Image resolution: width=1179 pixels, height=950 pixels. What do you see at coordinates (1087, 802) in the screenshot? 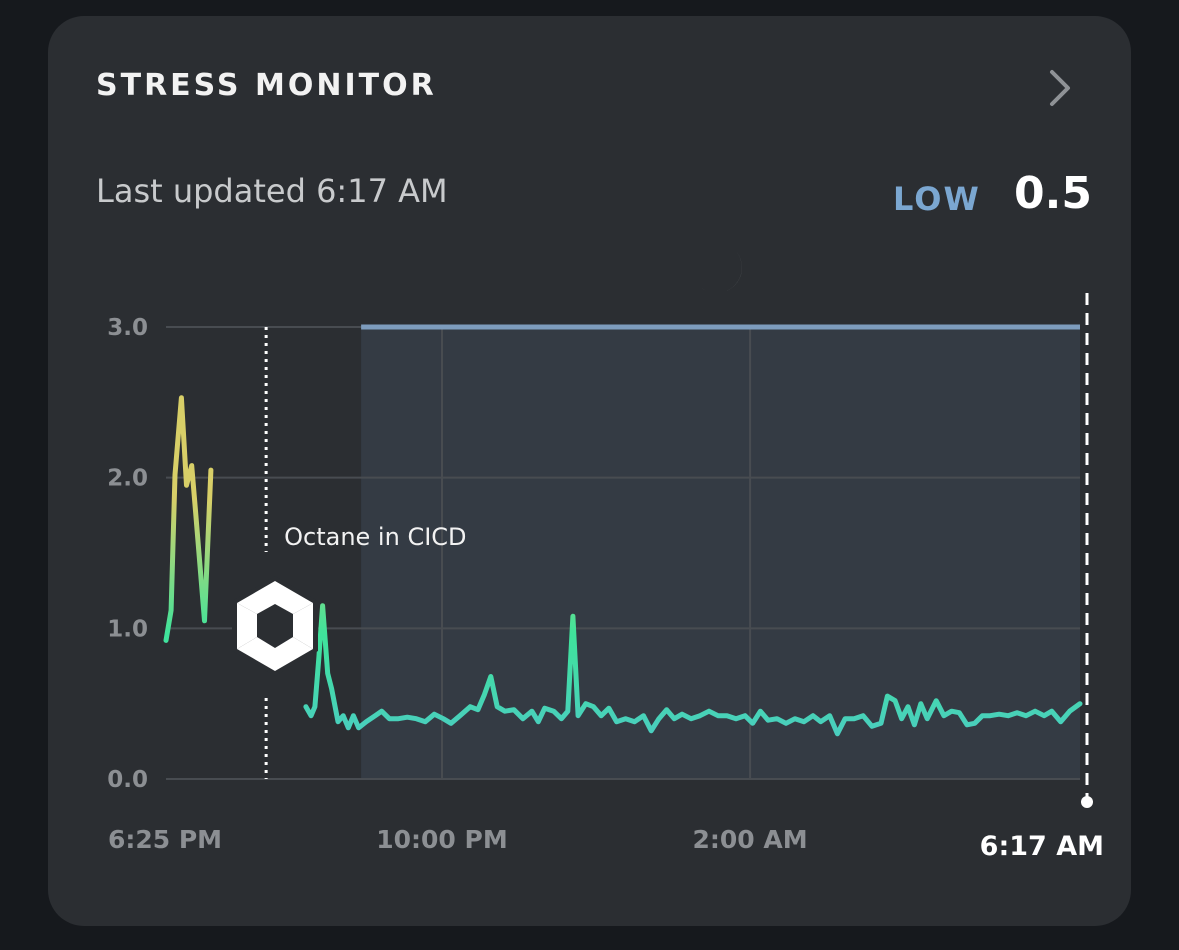
I see `current-time-marker` at bounding box center [1087, 802].